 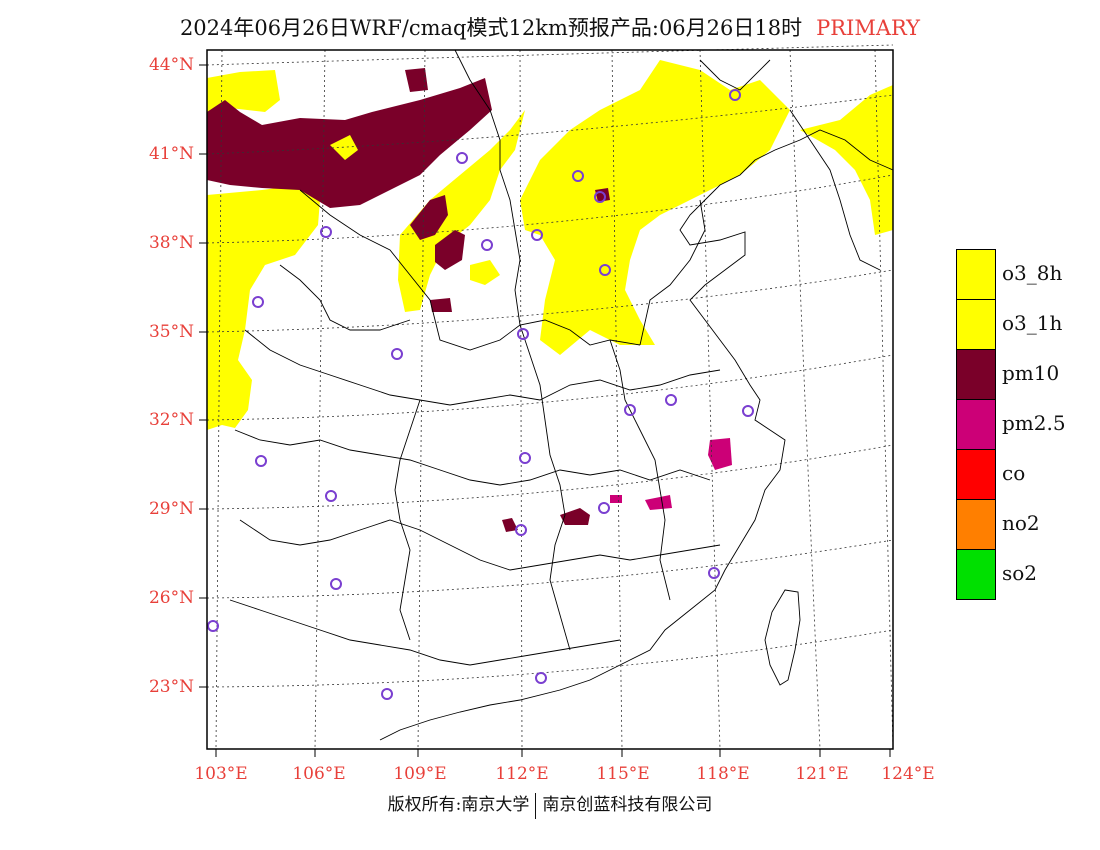 I want to click on lon-label-103: 103°E, so click(x=221, y=774).